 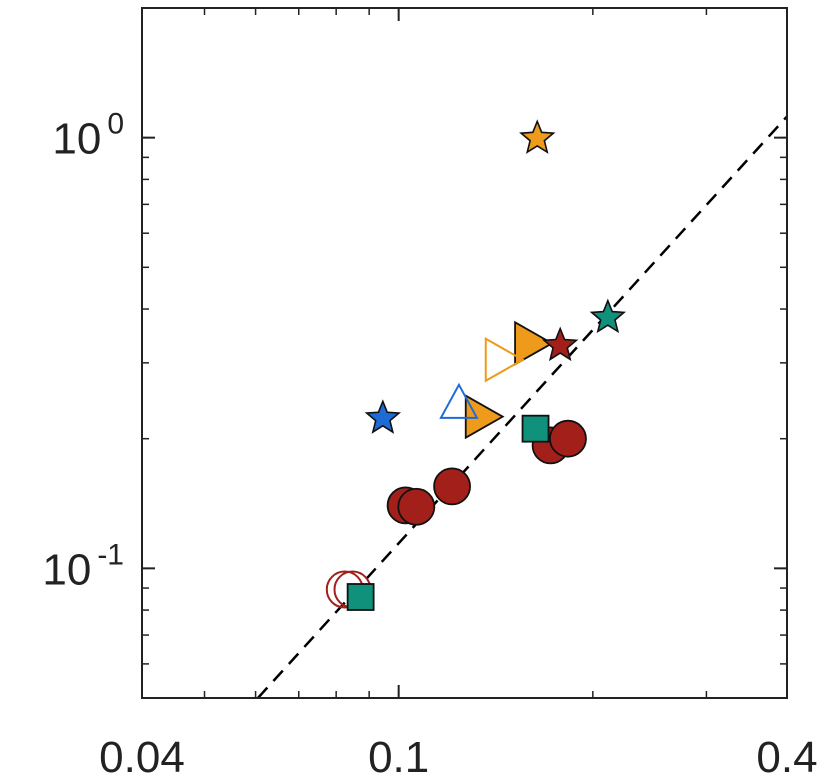 I want to click on x-tick-label: 0.04, so click(x=142, y=757).